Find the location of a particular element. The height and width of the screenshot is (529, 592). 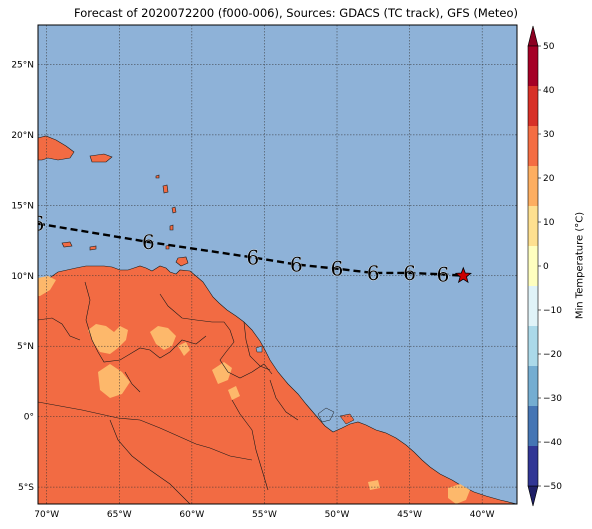

latitude-tick-label: 25°N is located at coordinates (22, 65).